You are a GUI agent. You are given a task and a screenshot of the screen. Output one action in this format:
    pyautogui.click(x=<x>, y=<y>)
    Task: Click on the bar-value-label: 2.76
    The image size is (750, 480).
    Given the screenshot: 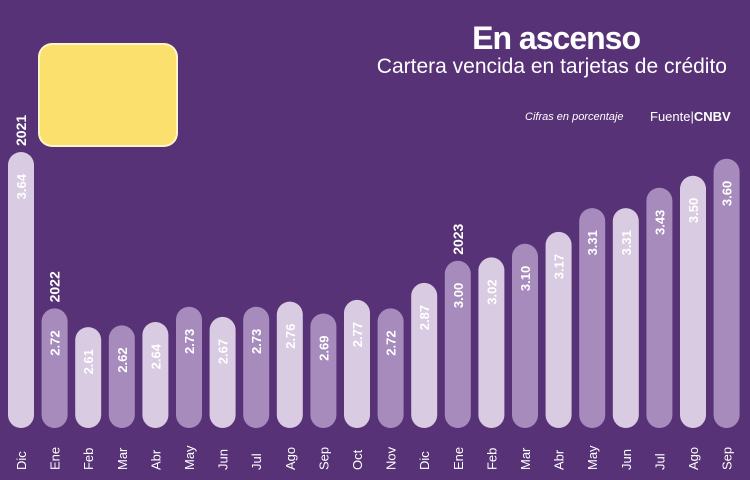 What is the action you would take?
    pyautogui.click(x=290, y=336)
    